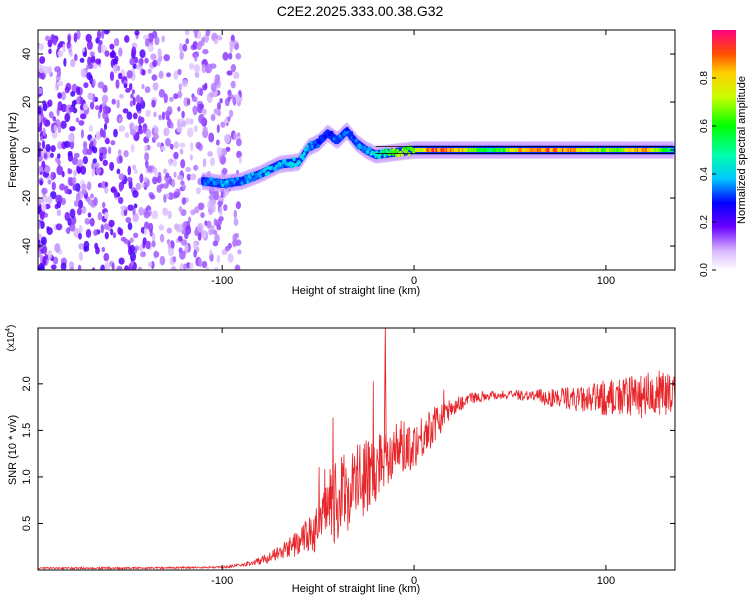 This screenshot has height=600, width=750. Describe the element at coordinates (27, 102) in the screenshot. I see `spectrogram-y-tick-label: 20` at that location.